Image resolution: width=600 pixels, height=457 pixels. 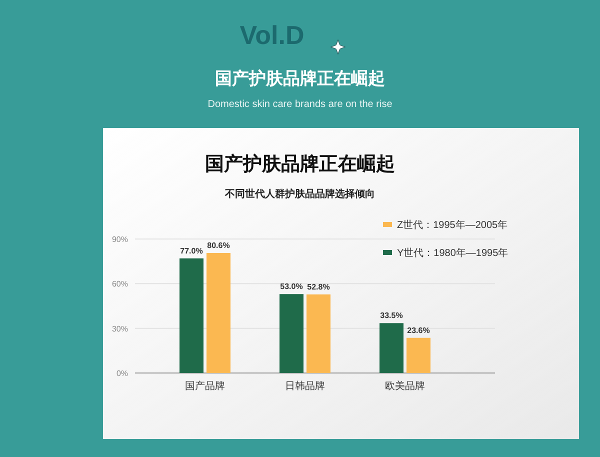 I want to click on data-label: 52.8%, so click(x=318, y=287).